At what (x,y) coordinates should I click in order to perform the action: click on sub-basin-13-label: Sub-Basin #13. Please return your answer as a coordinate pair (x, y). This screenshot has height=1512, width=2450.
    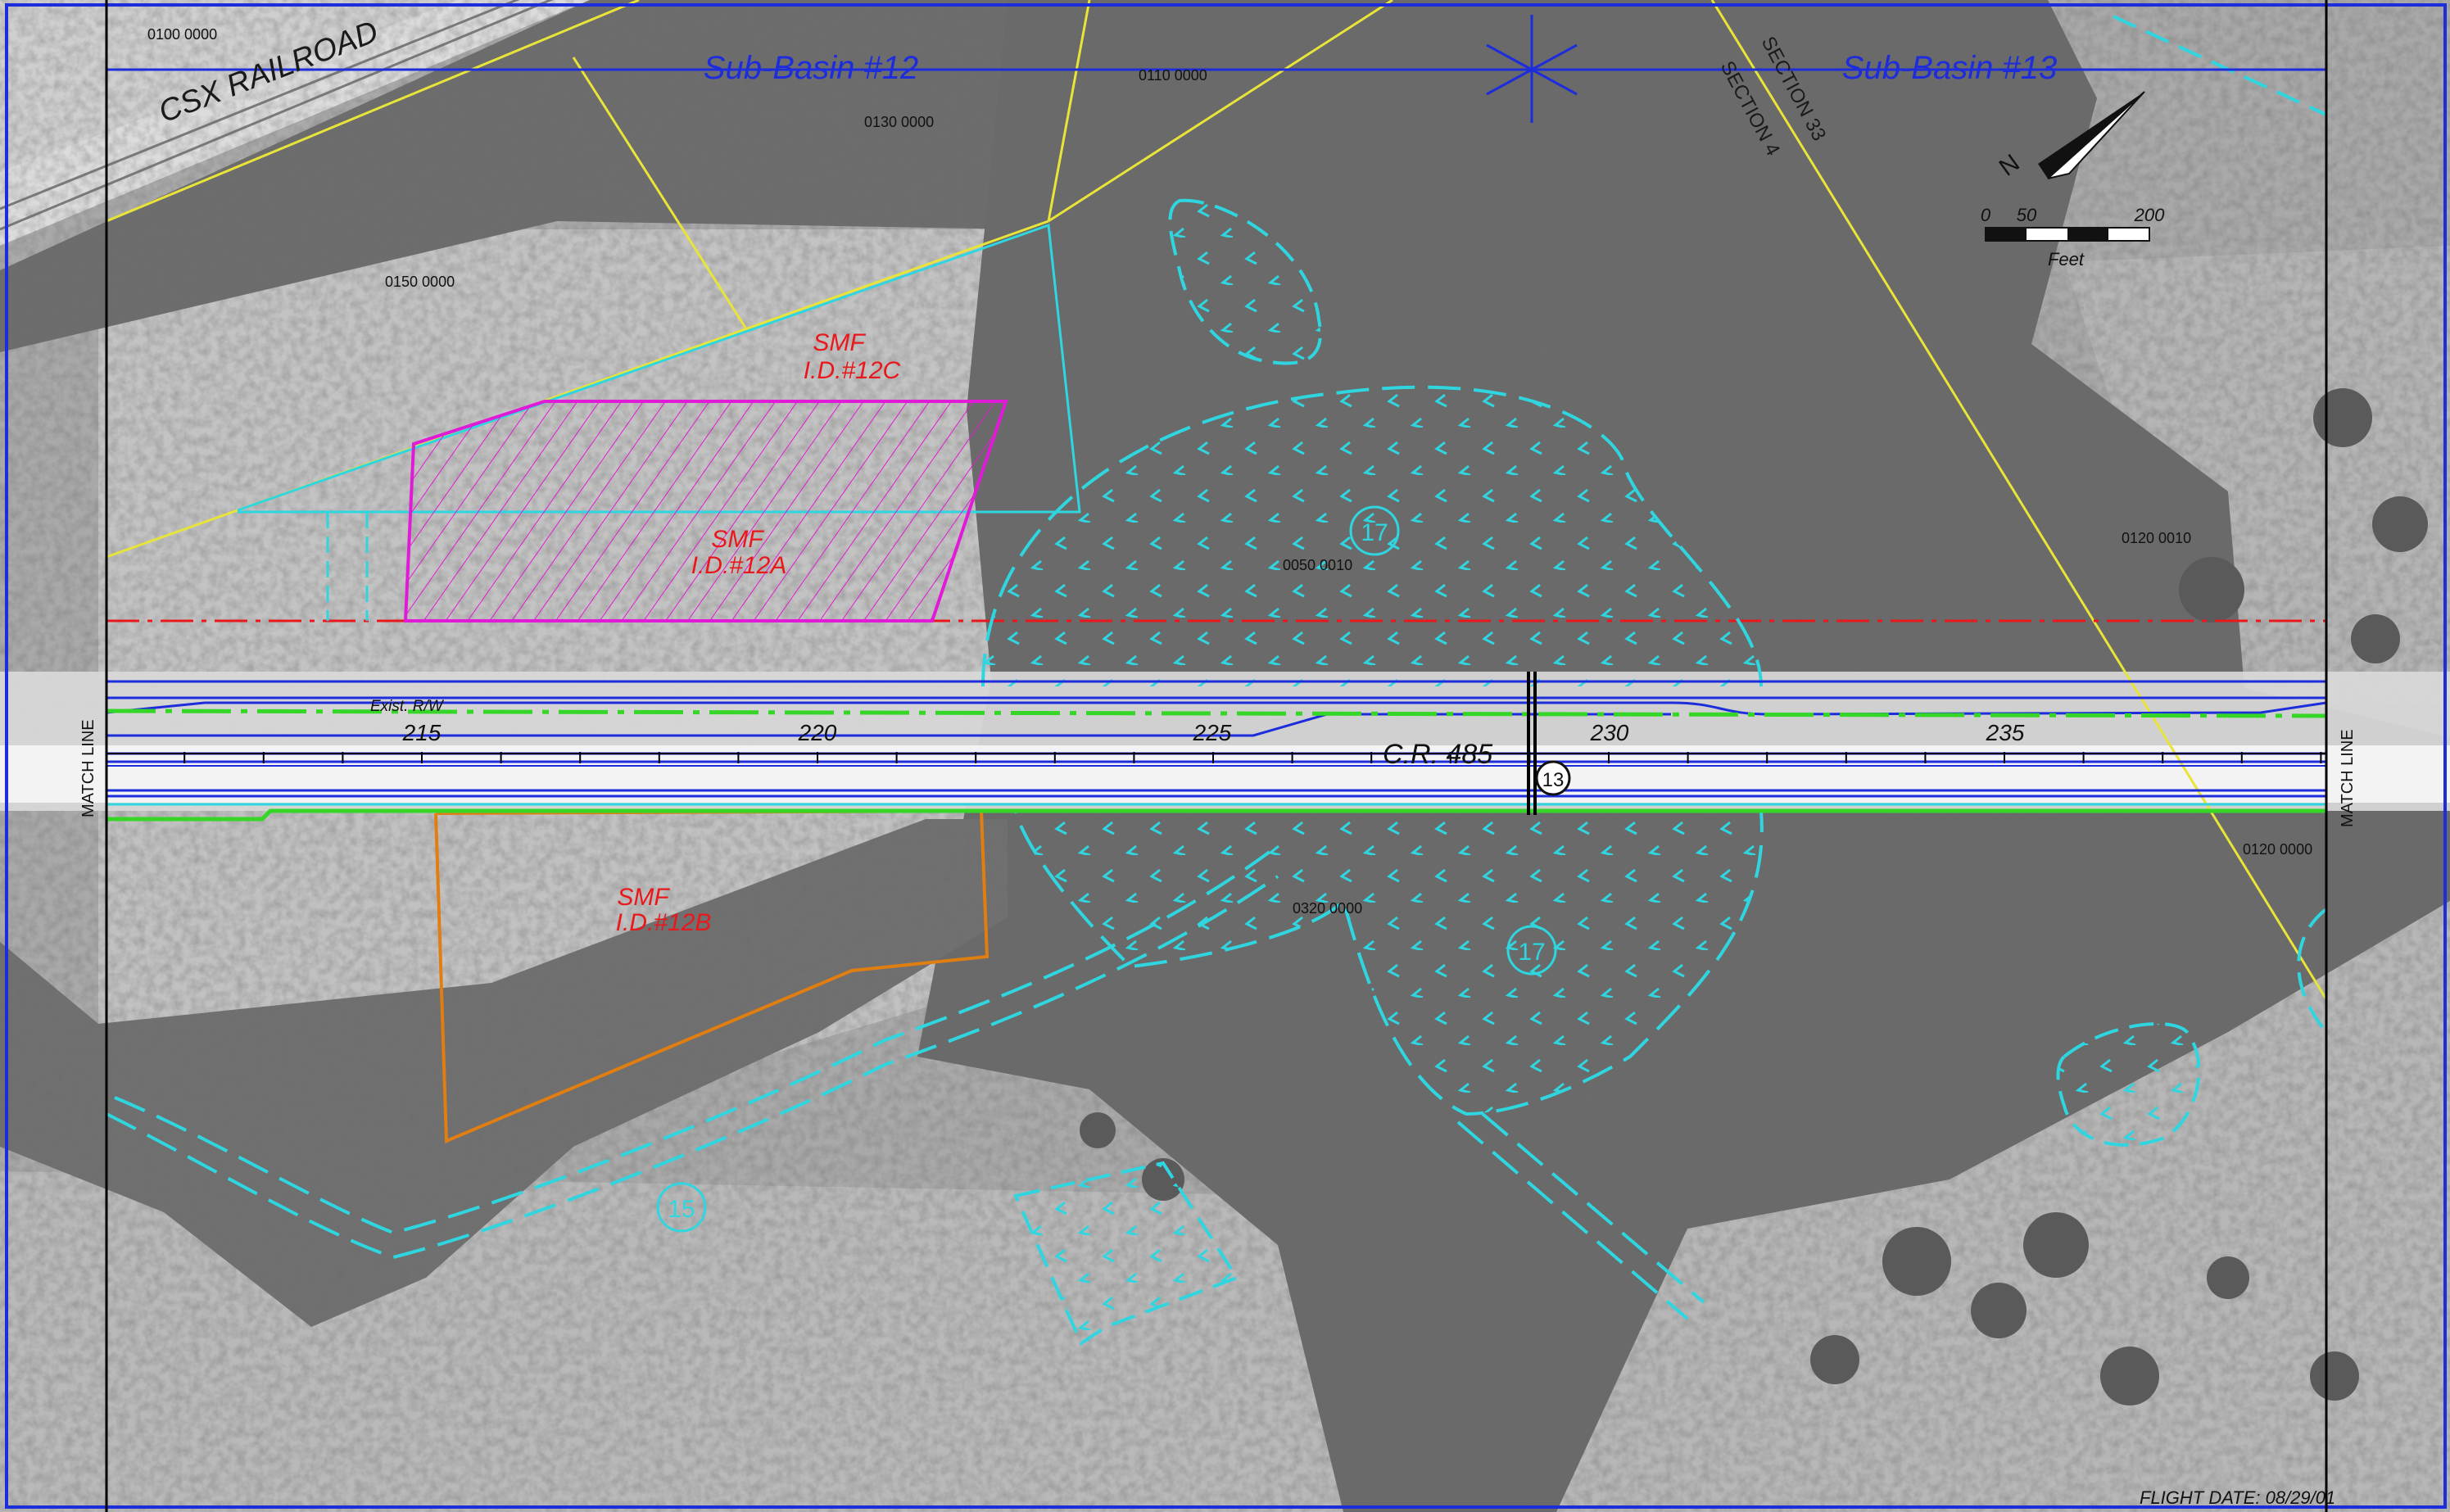
    Looking at the image, I should click on (1950, 68).